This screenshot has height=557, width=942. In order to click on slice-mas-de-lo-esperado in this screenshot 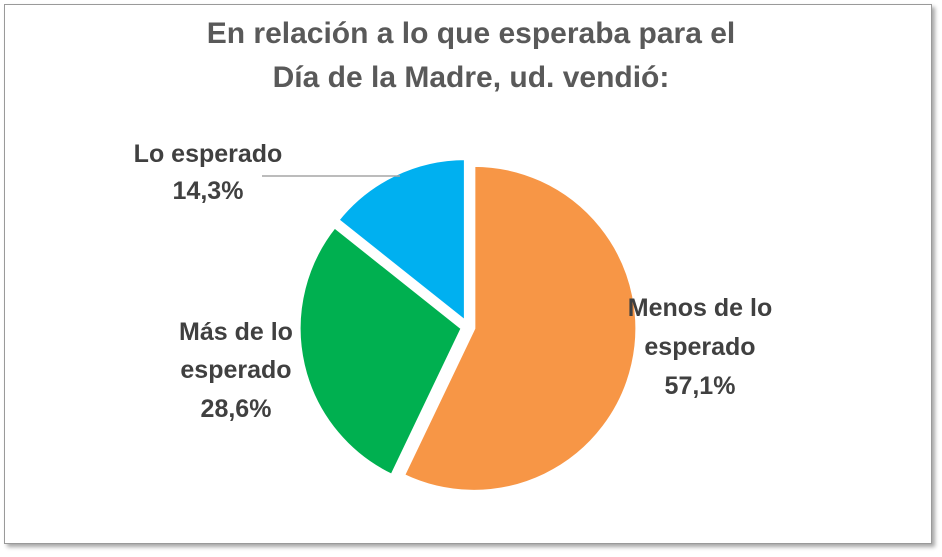, I will do `click(380, 351)`.